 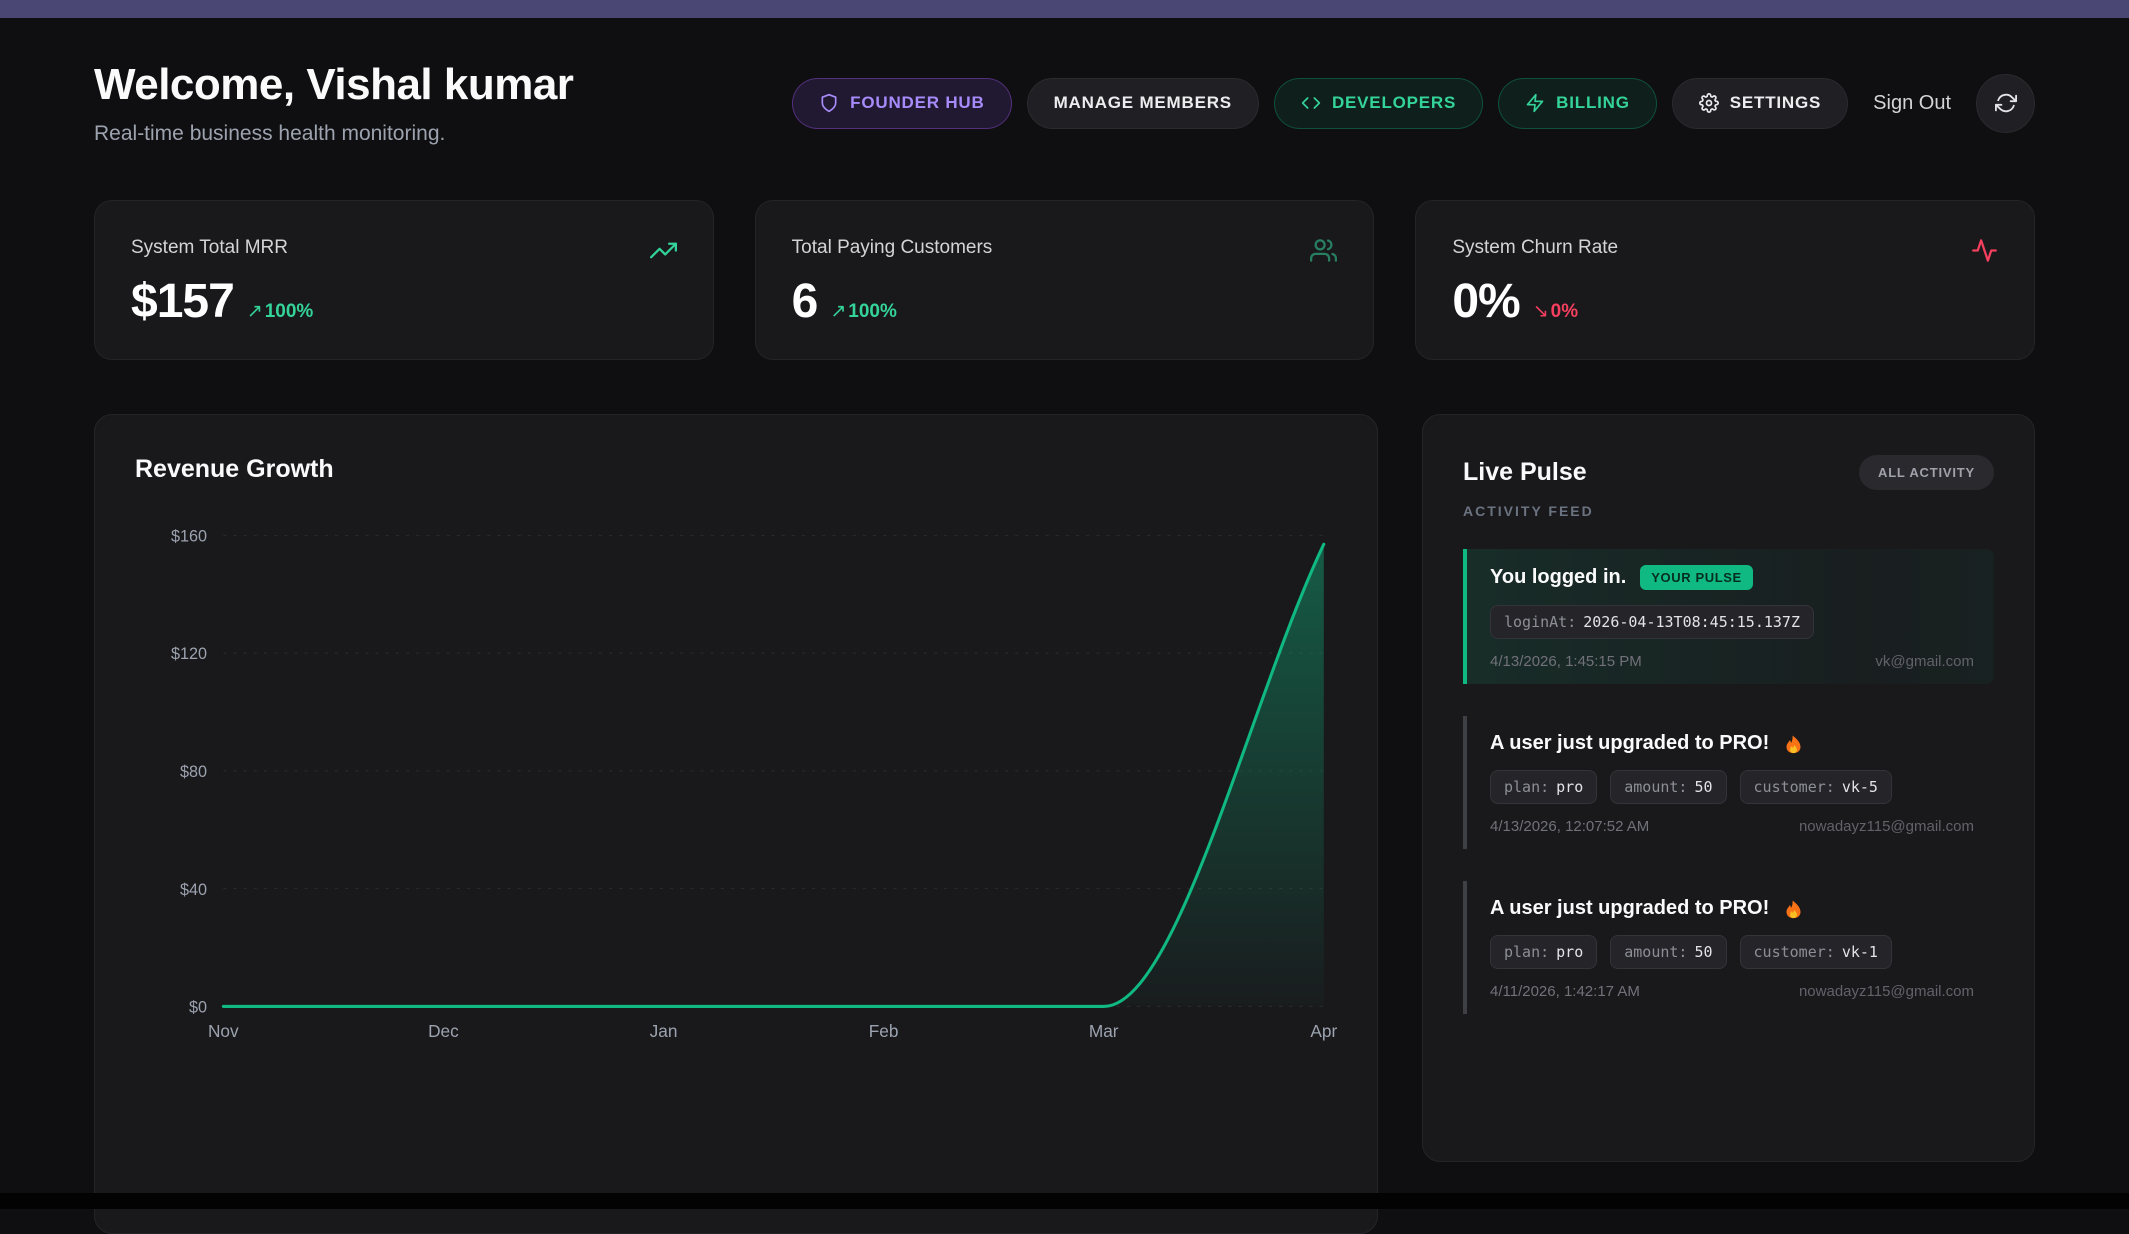 I want to click on settings-button: SETTINGS, so click(x=1760, y=103).